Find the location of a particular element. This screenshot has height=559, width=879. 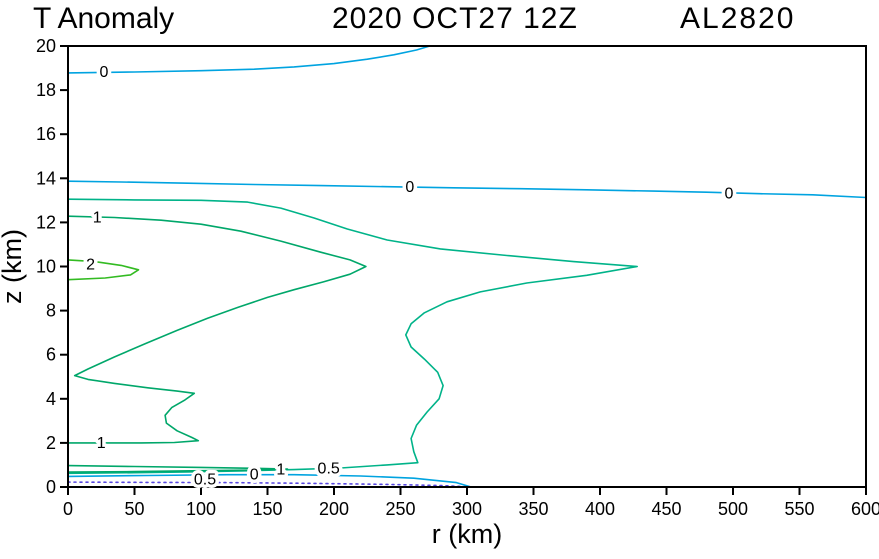

contour-line-0-upper is located at coordinates (249, 59).